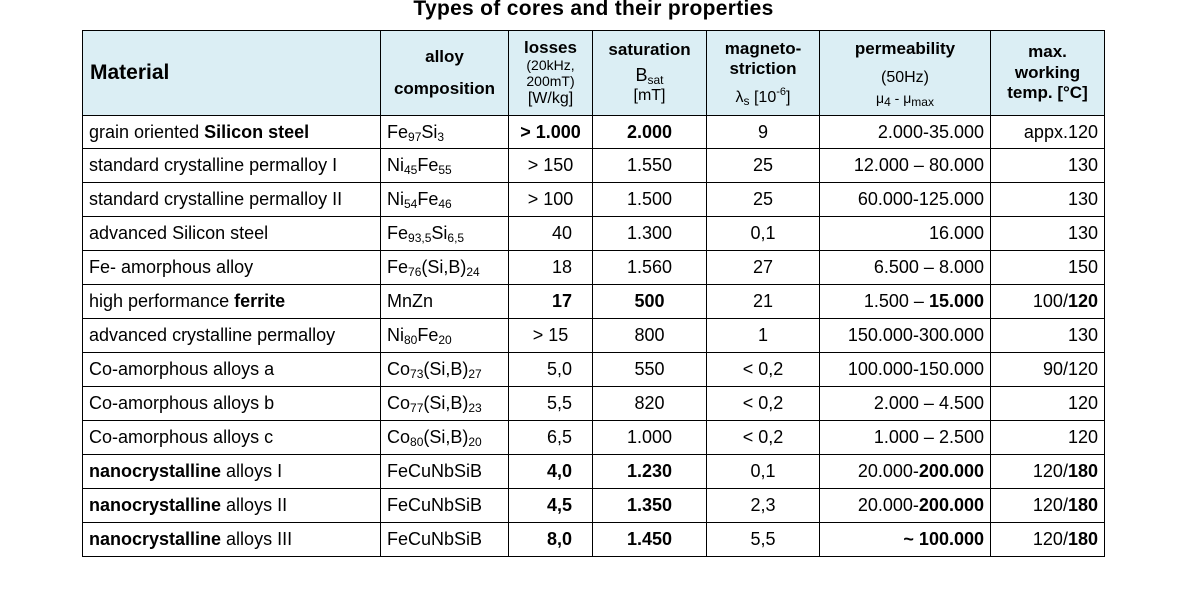 The width and height of the screenshot is (1187, 615). Describe the element at coordinates (410, 301) in the screenshot. I see `composition-cell-part: MnZn` at that location.